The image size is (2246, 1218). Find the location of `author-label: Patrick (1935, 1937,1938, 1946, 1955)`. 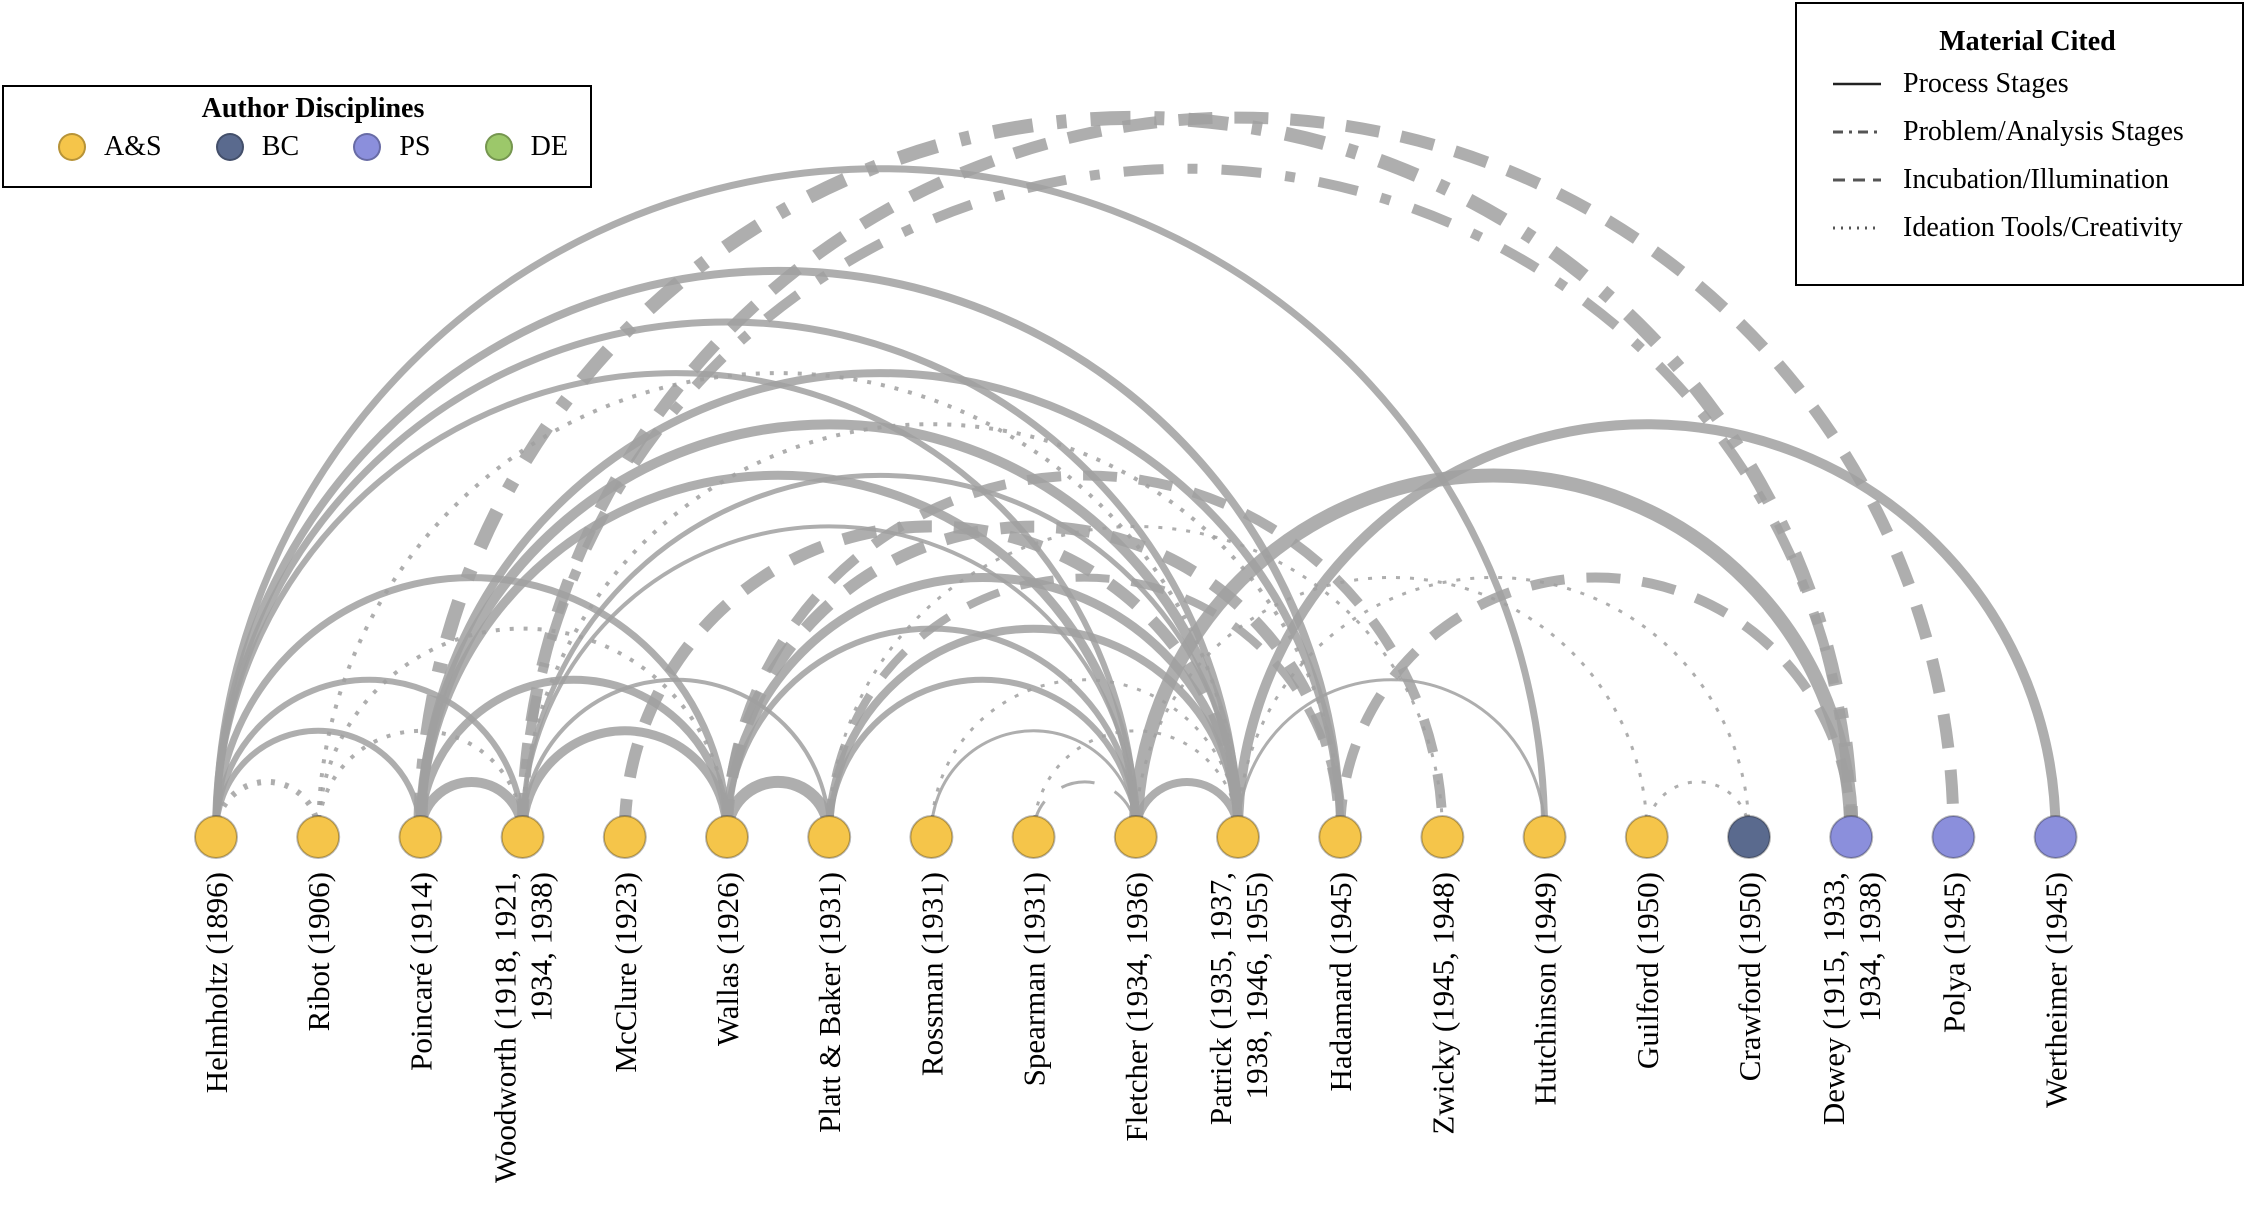

author-label: Patrick (1935, 1937,1938, 1946, 1955) is located at coordinates (1238, 998).